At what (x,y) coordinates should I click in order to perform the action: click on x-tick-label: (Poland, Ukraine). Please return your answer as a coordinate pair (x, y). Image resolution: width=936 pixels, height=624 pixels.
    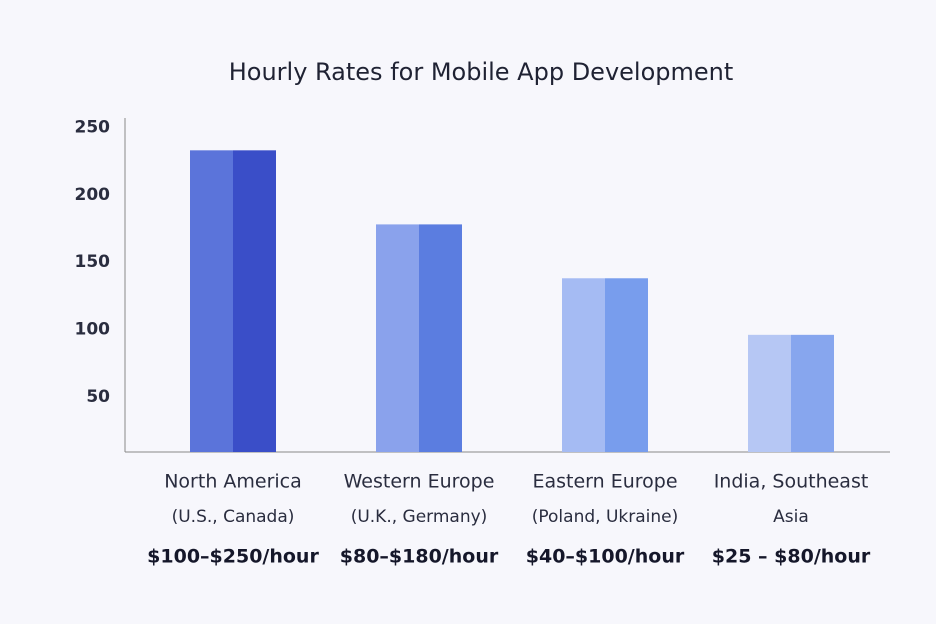
    Looking at the image, I should click on (605, 517).